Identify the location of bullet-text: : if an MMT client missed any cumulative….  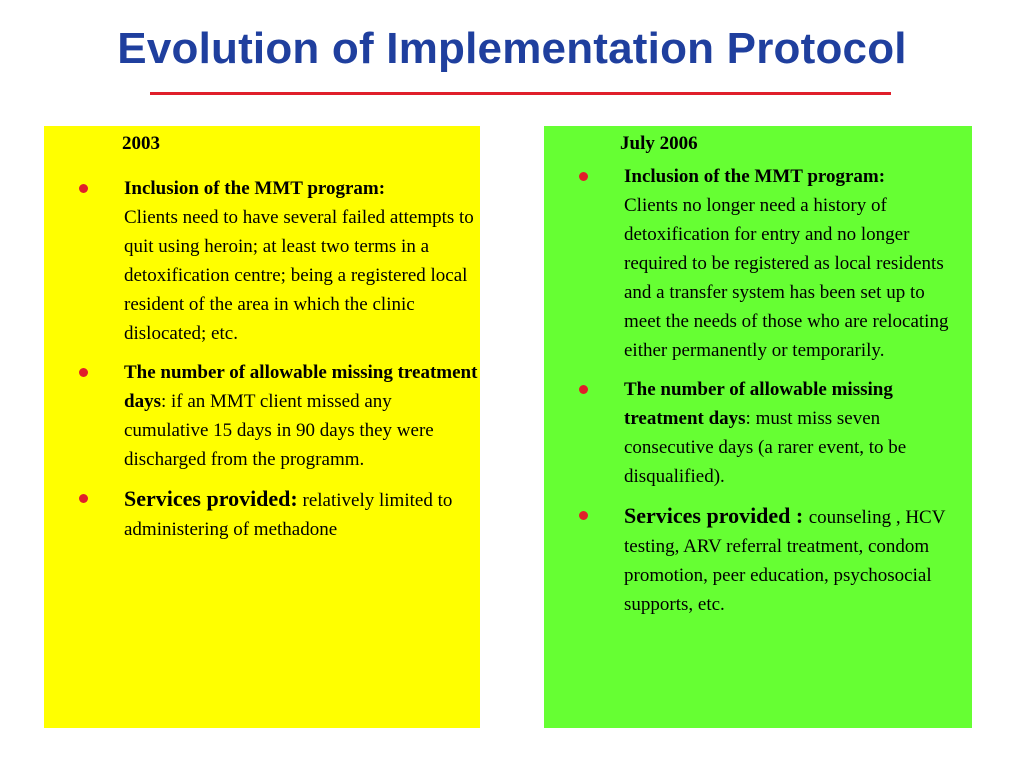
(279, 430).